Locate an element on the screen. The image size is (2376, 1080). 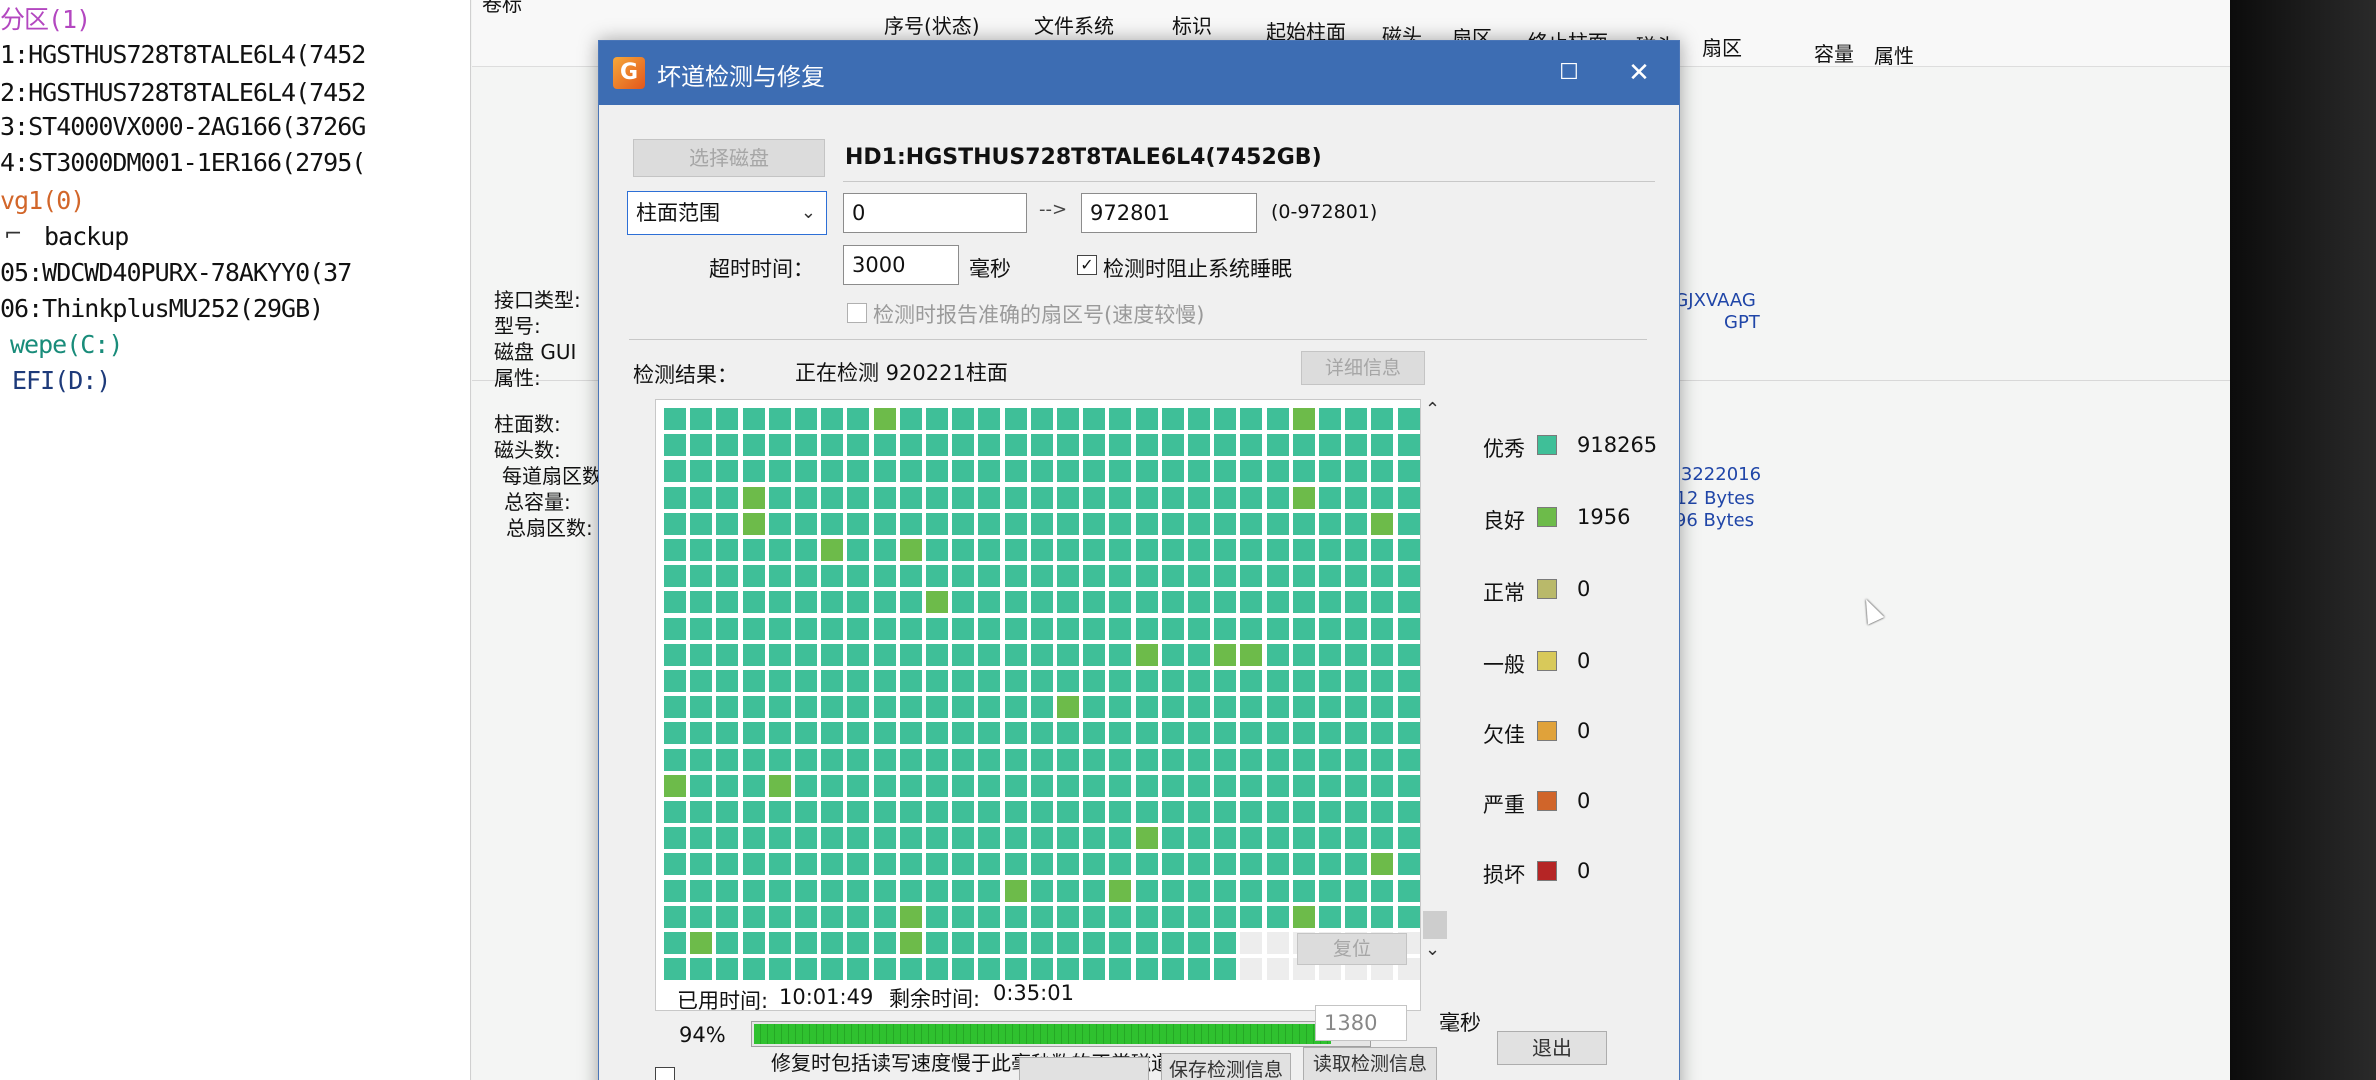
select-disk-button: 选择磁盘 is located at coordinates (729, 158).